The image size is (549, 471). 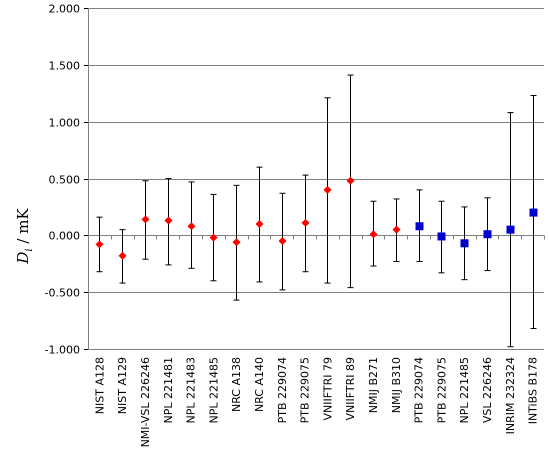 What do you see at coordinates (65, 66) in the screenshot?
I see `y-tick-label: 1.500` at bounding box center [65, 66].